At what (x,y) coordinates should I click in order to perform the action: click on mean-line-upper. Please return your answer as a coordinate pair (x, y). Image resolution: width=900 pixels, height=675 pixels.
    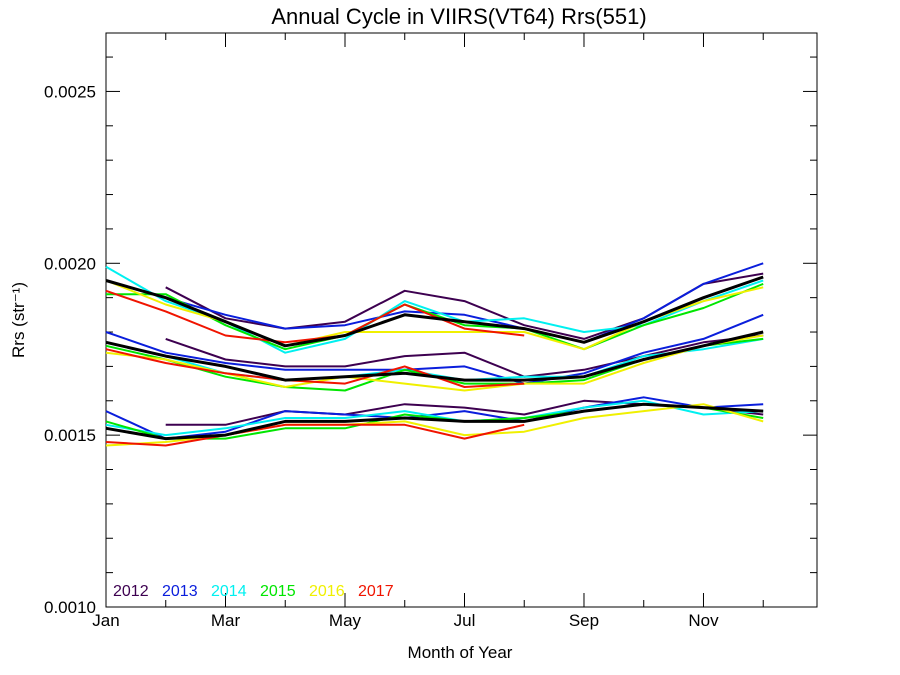
    Looking at the image, I should click on (434, 311).